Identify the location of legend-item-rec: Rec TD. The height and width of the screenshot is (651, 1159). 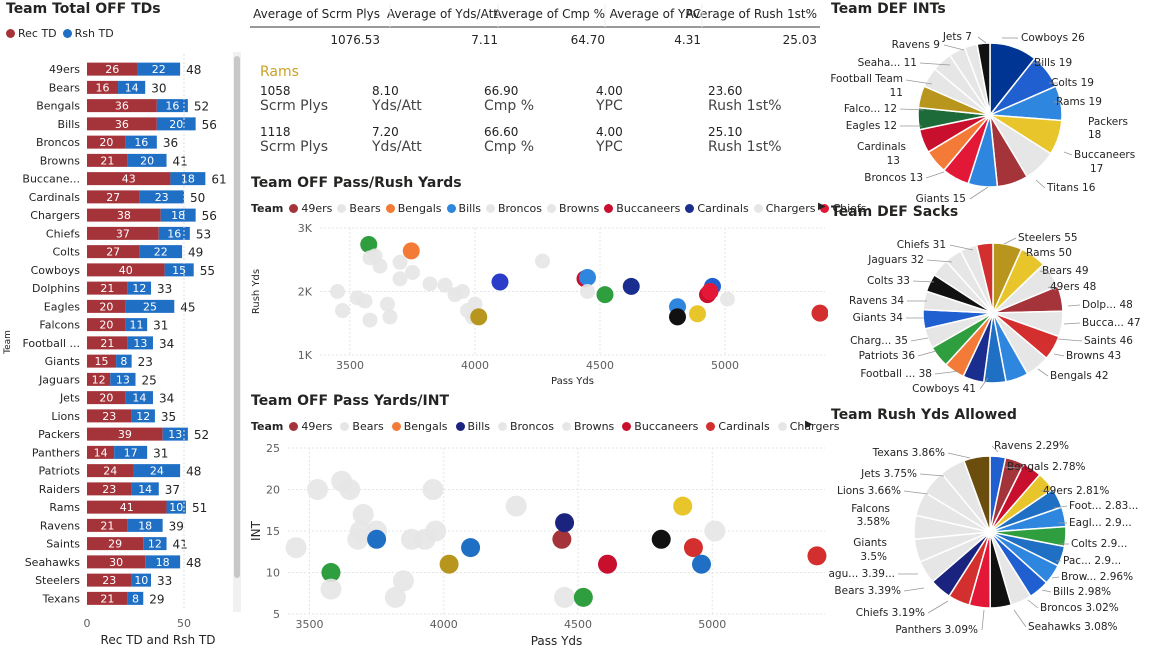
(31, 33).